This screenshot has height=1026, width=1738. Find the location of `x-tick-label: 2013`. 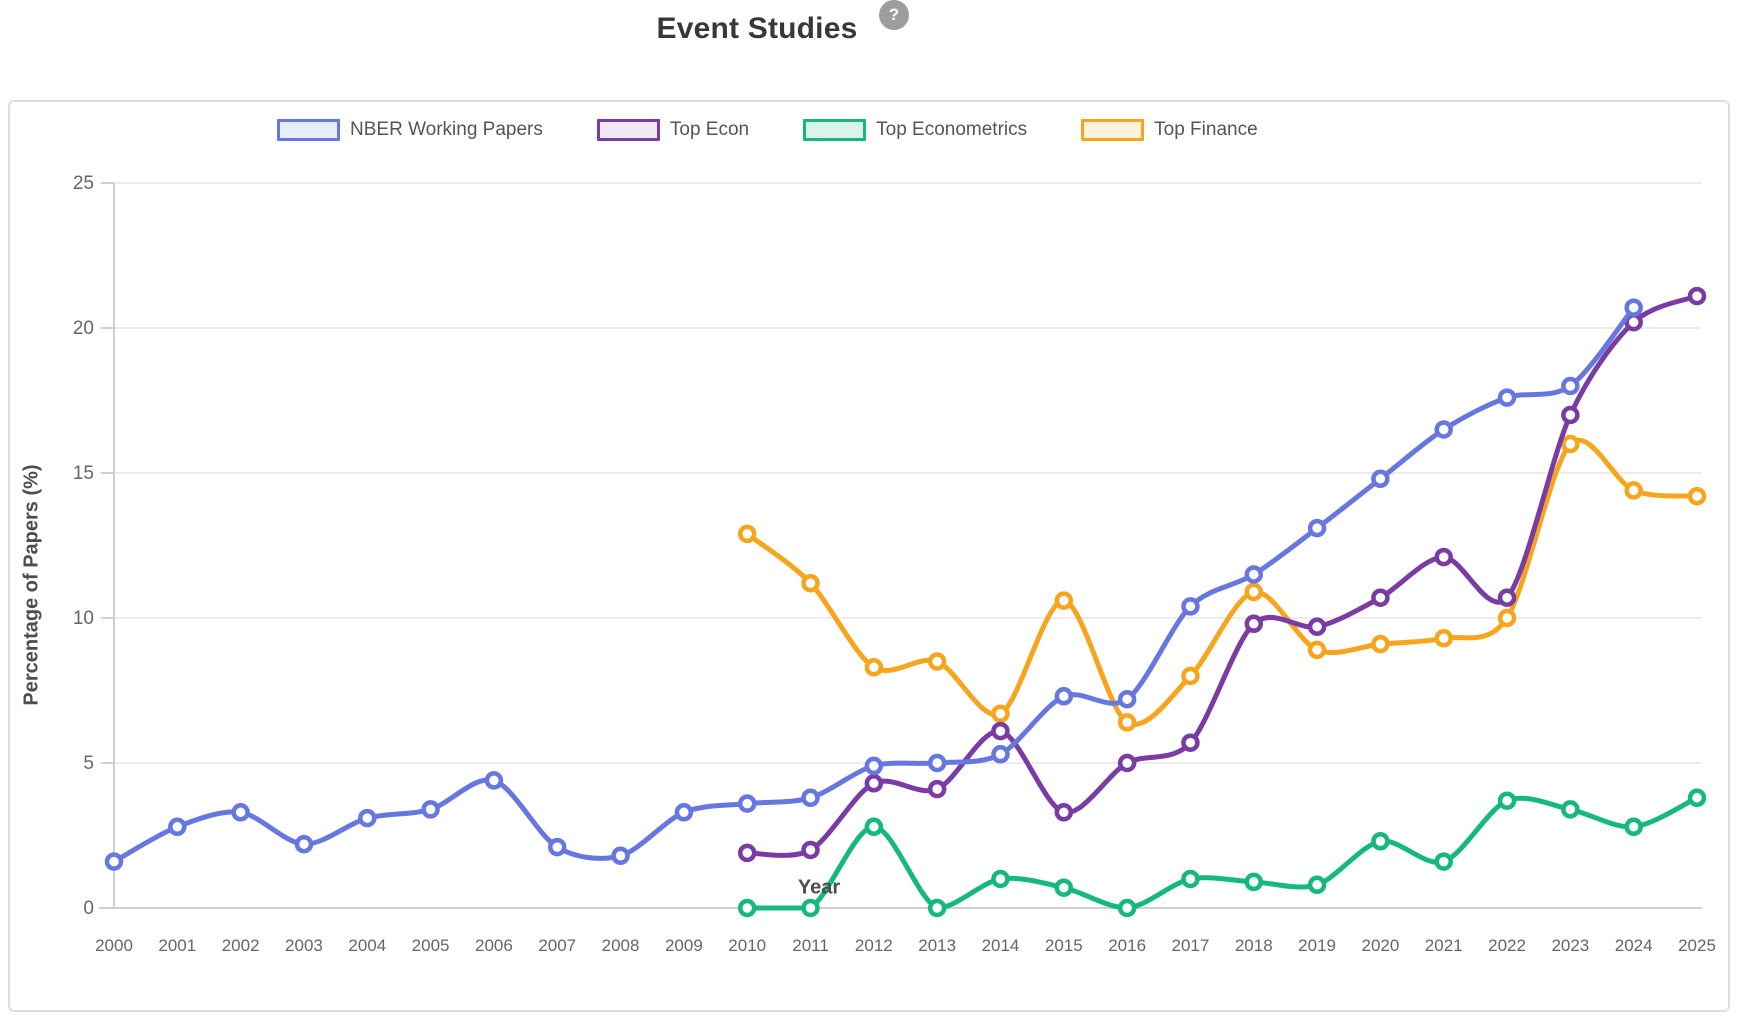

x-tick-label: 2013 is located at coordinates (937, 945).